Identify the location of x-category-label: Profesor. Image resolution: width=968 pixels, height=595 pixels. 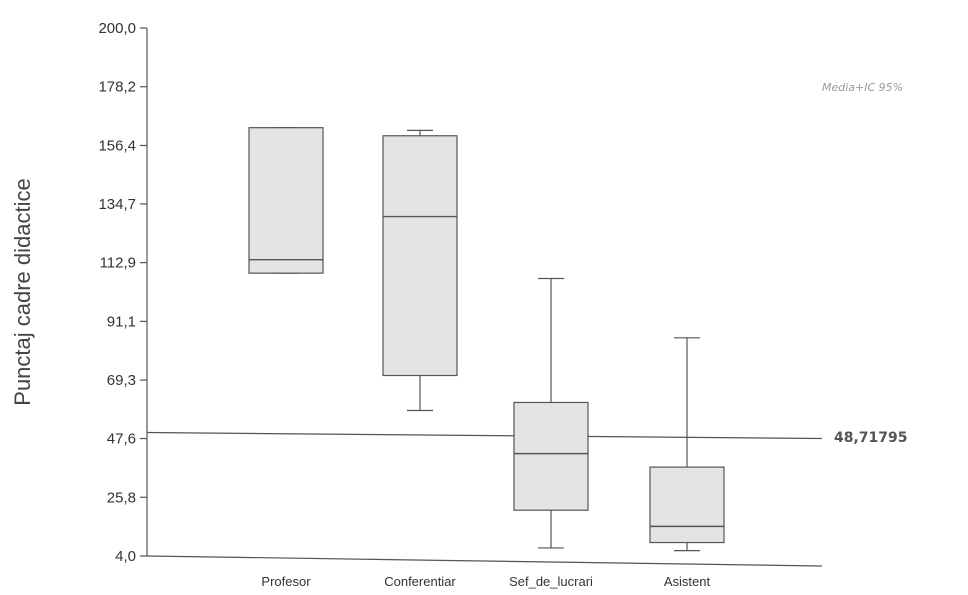
(286, 581).